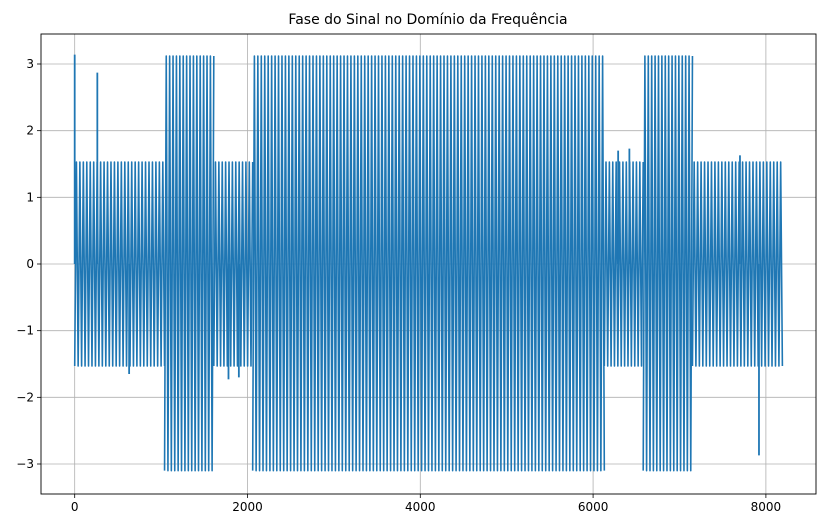  Describe the element at coordinates (75, 507) in the screenshot. I see `x-tick-label: 0` at that location.